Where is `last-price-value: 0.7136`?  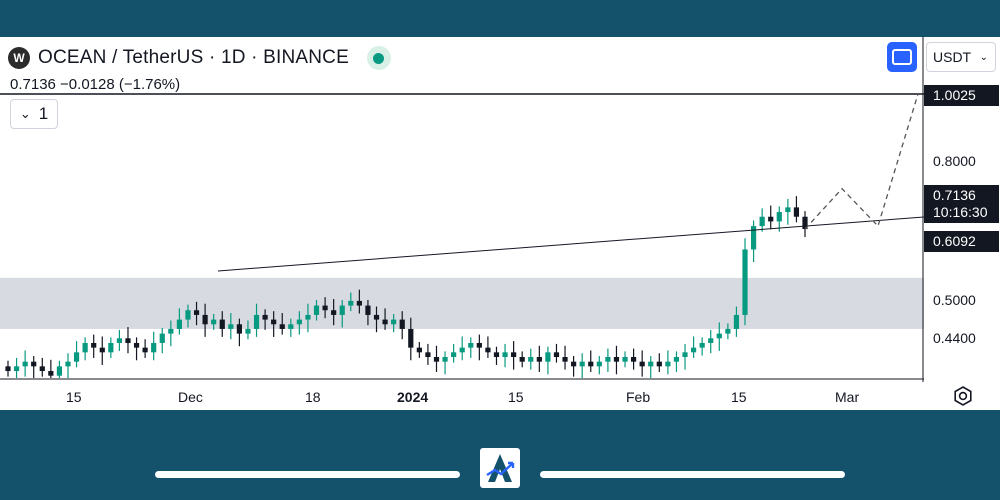
last-price-value: 0.7136 is located at coordinates (954, 195).